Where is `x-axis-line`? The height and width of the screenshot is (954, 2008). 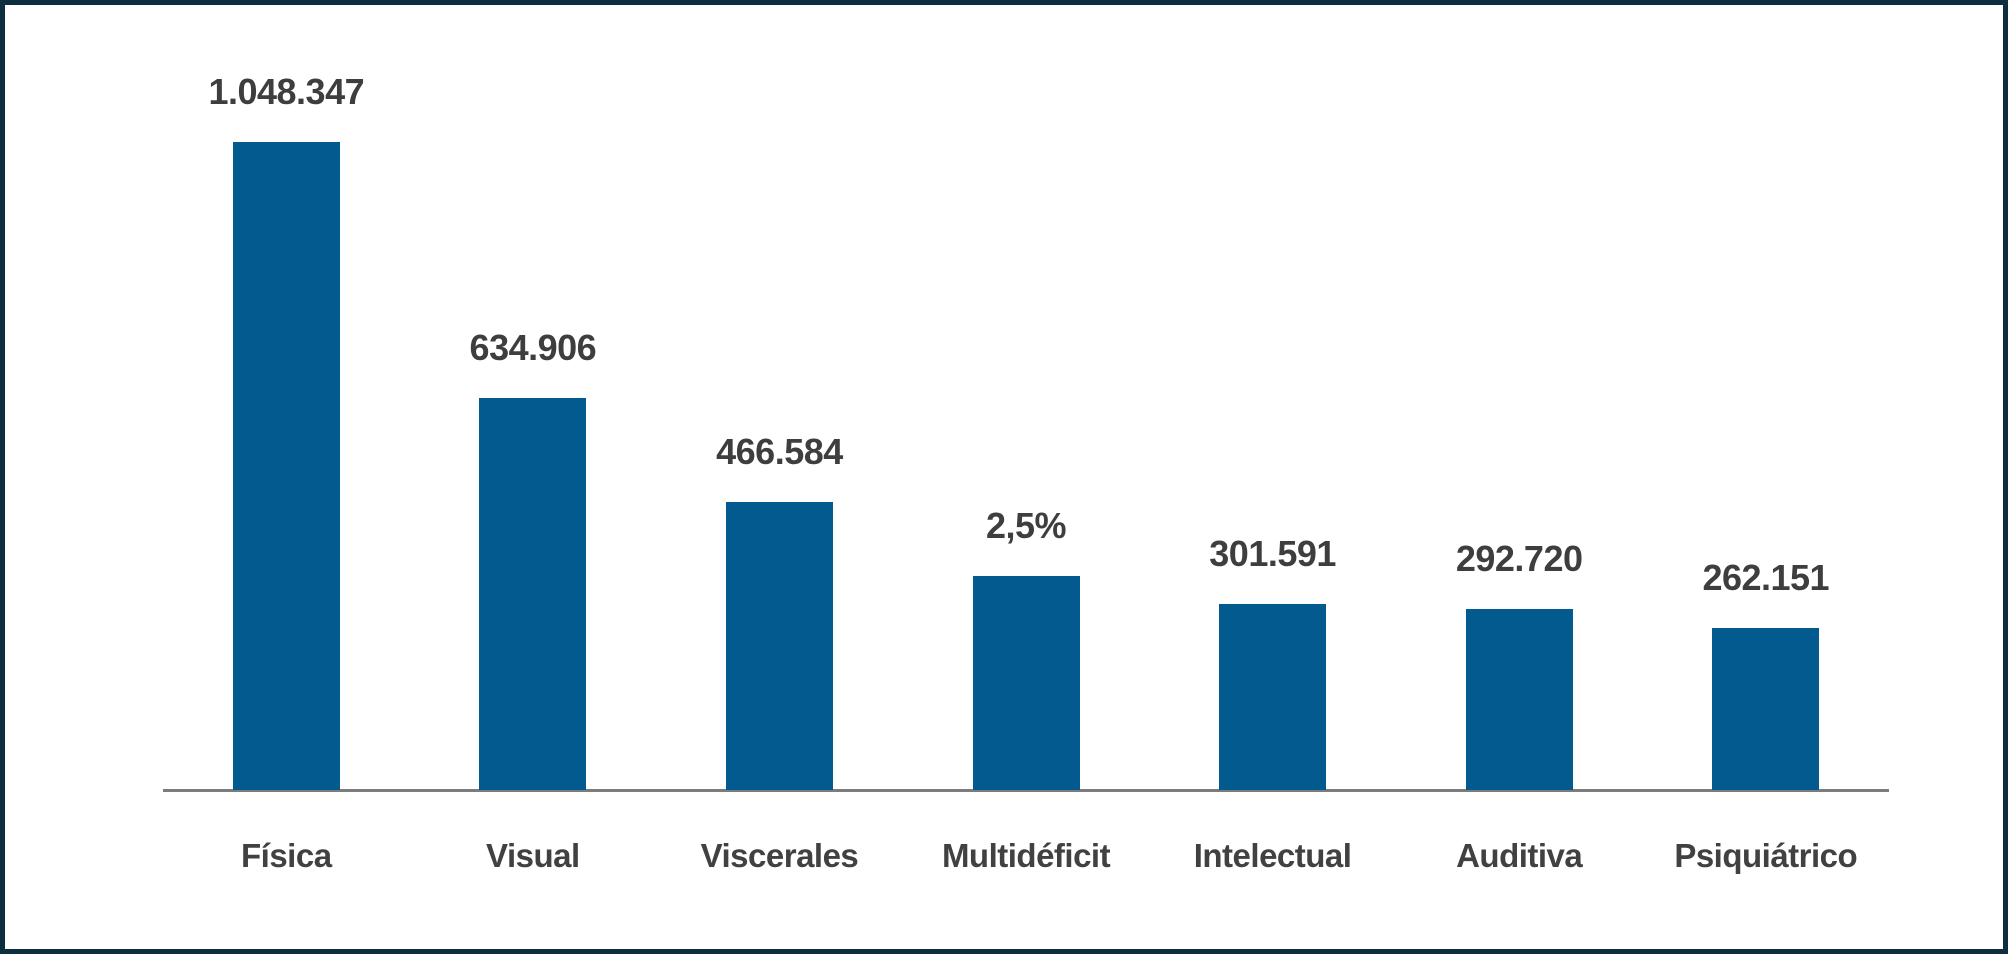 x-axis-line is located at coordinates (1026, 790).